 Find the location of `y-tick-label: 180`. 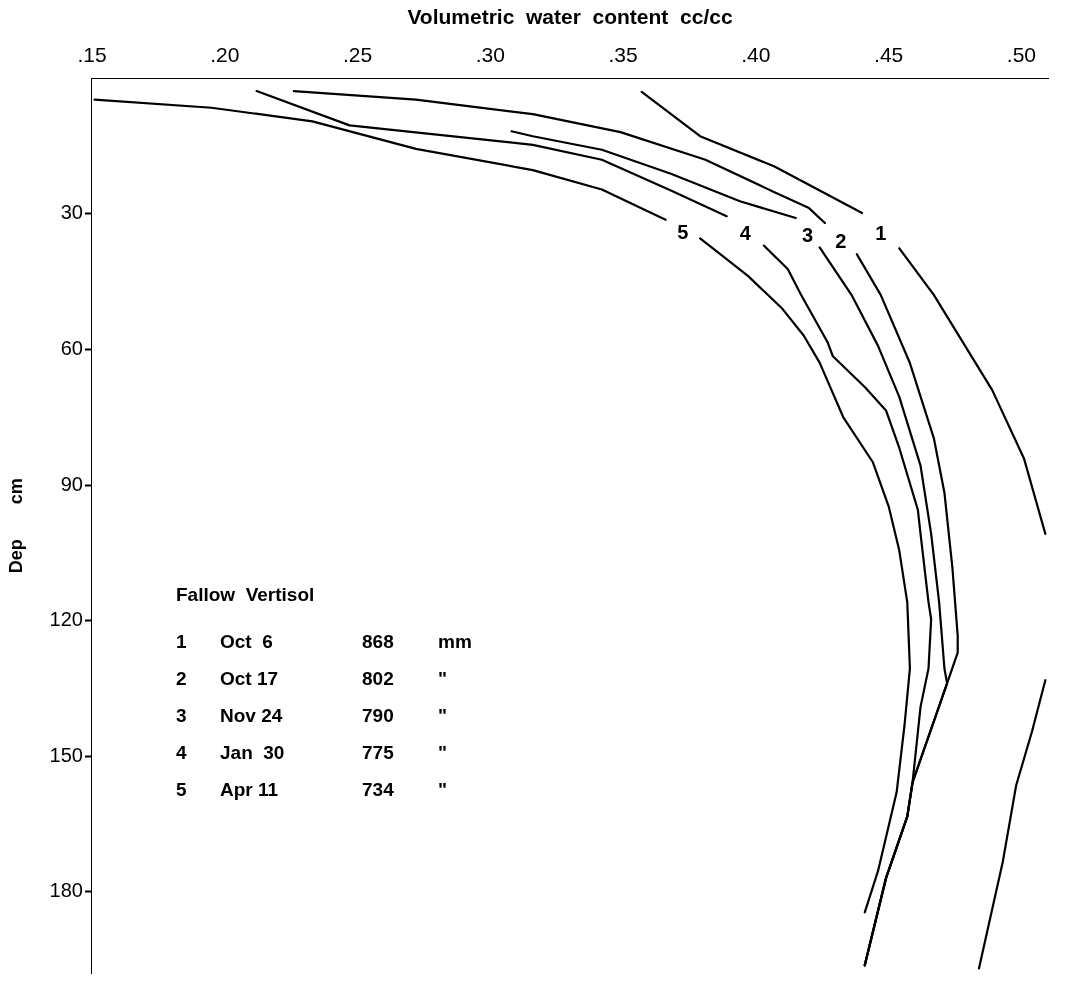

y-tick-label: 180 is located at coordinates (66, 890).